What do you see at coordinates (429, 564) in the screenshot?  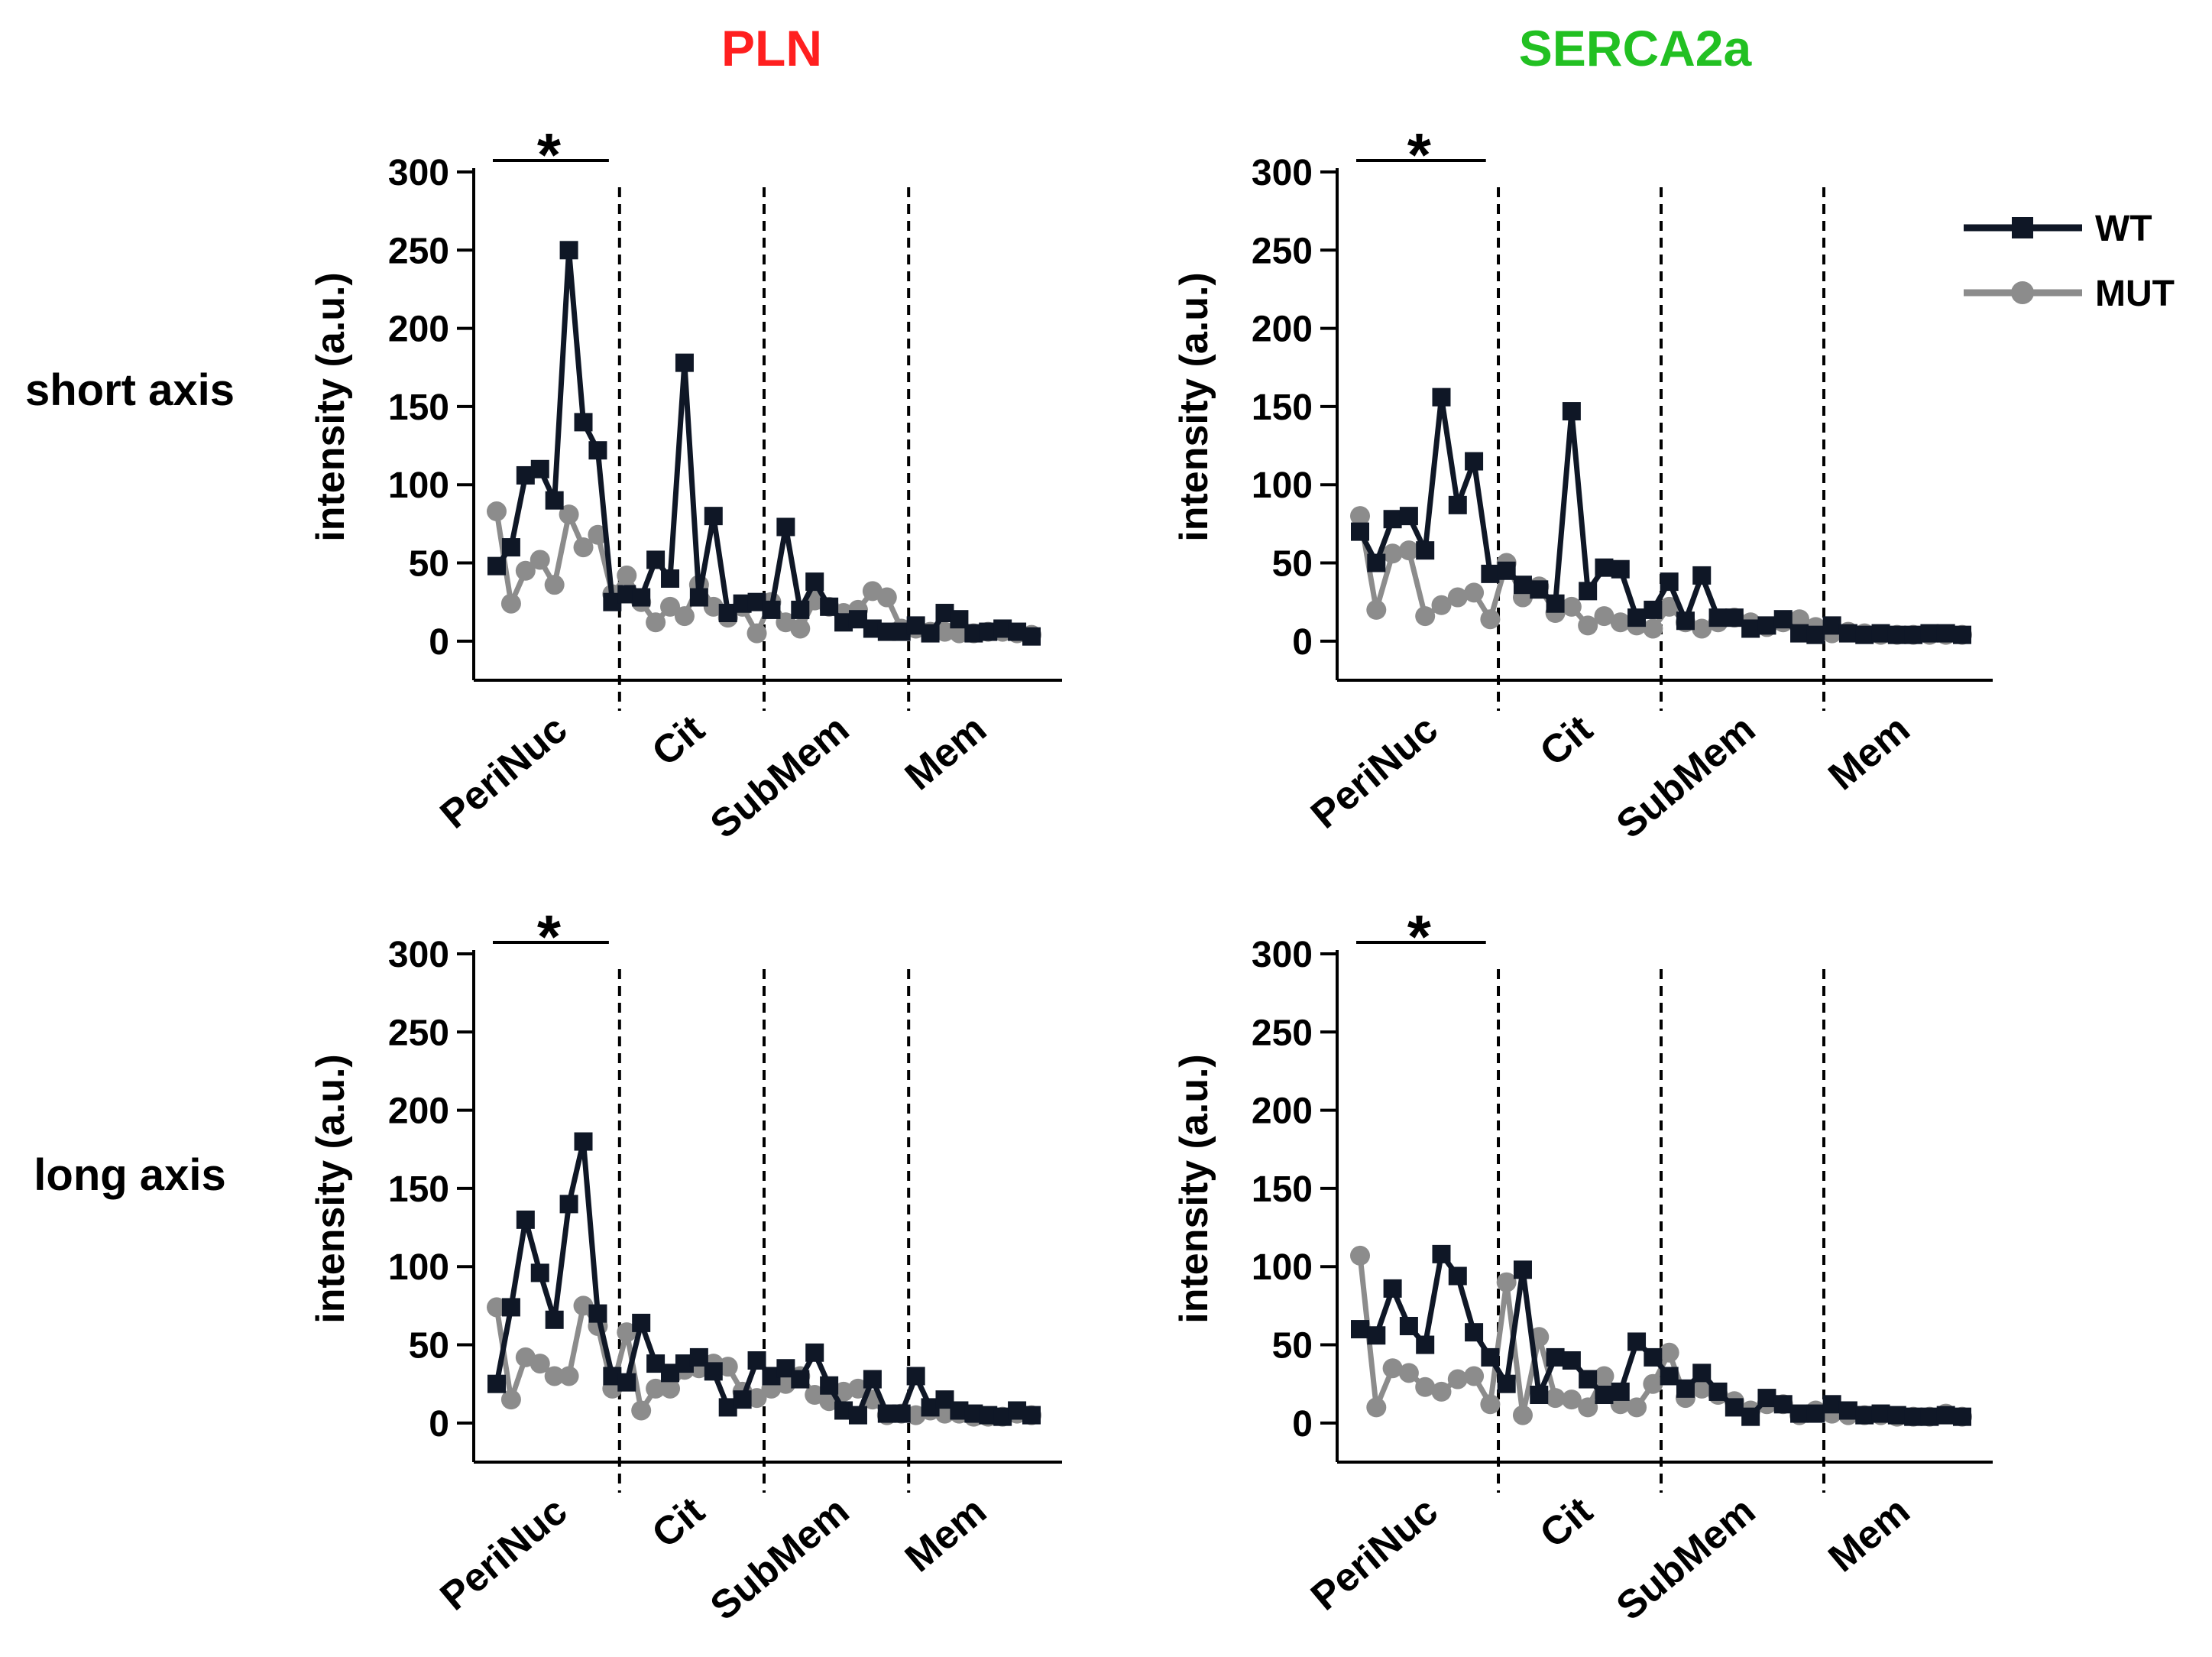 I see `y-tick-label: 50` at bounding box center [429, 564].